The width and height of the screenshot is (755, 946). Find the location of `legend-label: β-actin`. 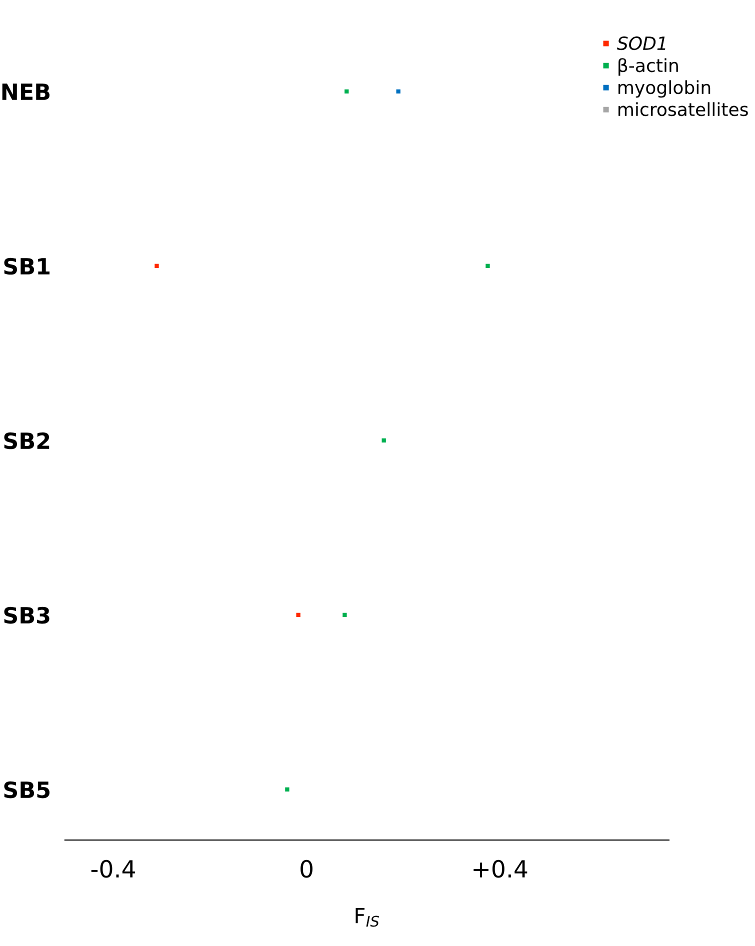

legend-label: β-actin is located at coordinates (648, 67).